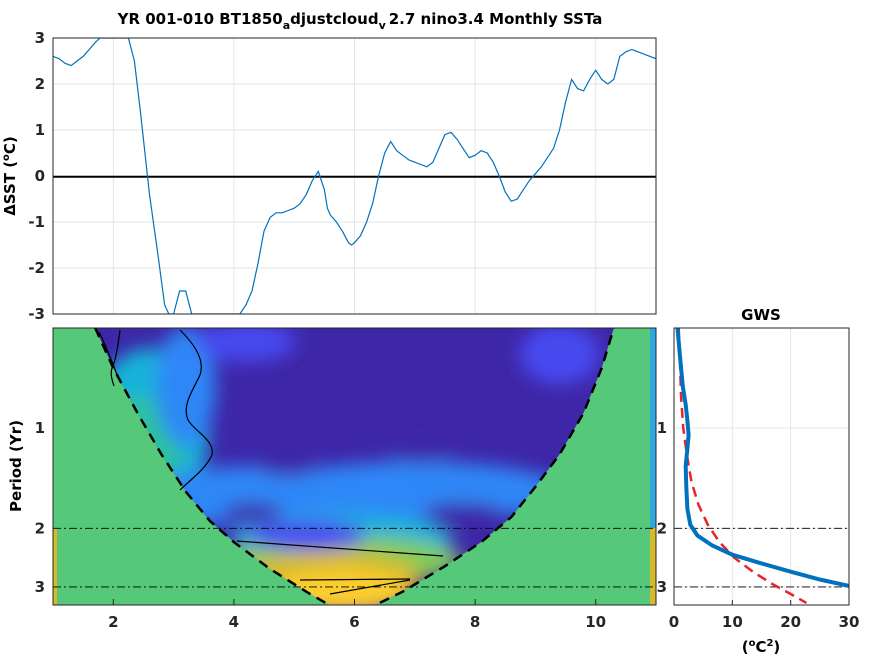 The height and width of the screenshot is (656, 875). Describe the element at coordinates (55, 566) in the screenshot. I see `left-edge-strip` at that location.